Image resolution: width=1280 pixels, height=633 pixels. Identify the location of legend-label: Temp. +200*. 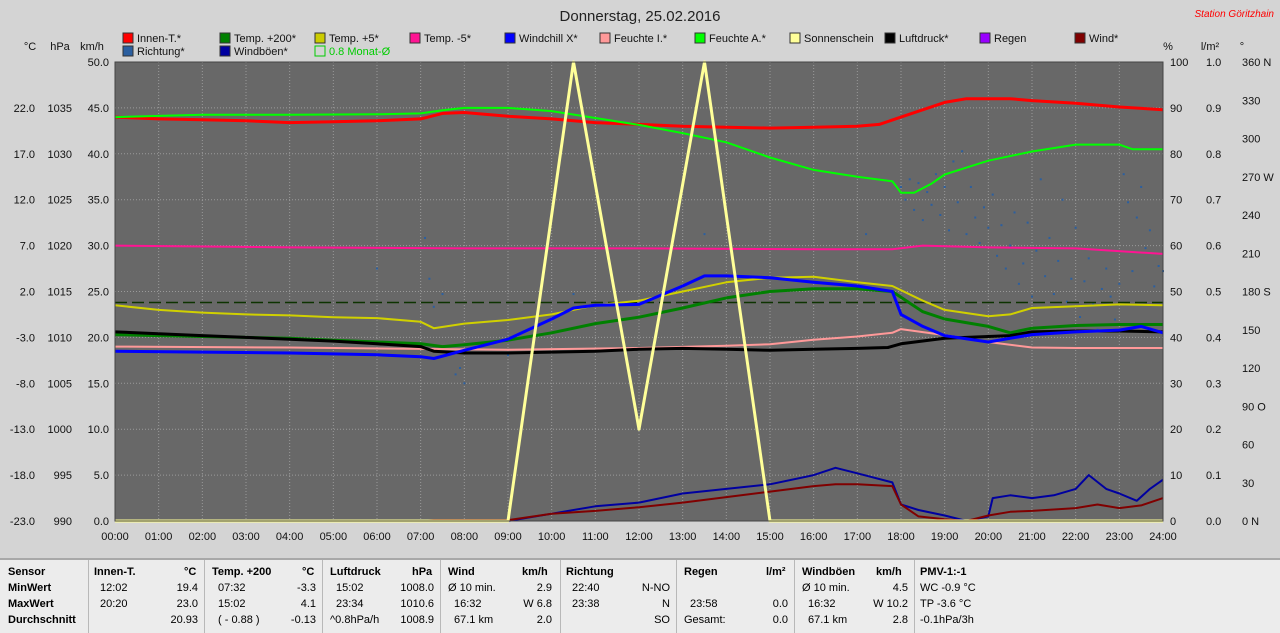
(265, 39).